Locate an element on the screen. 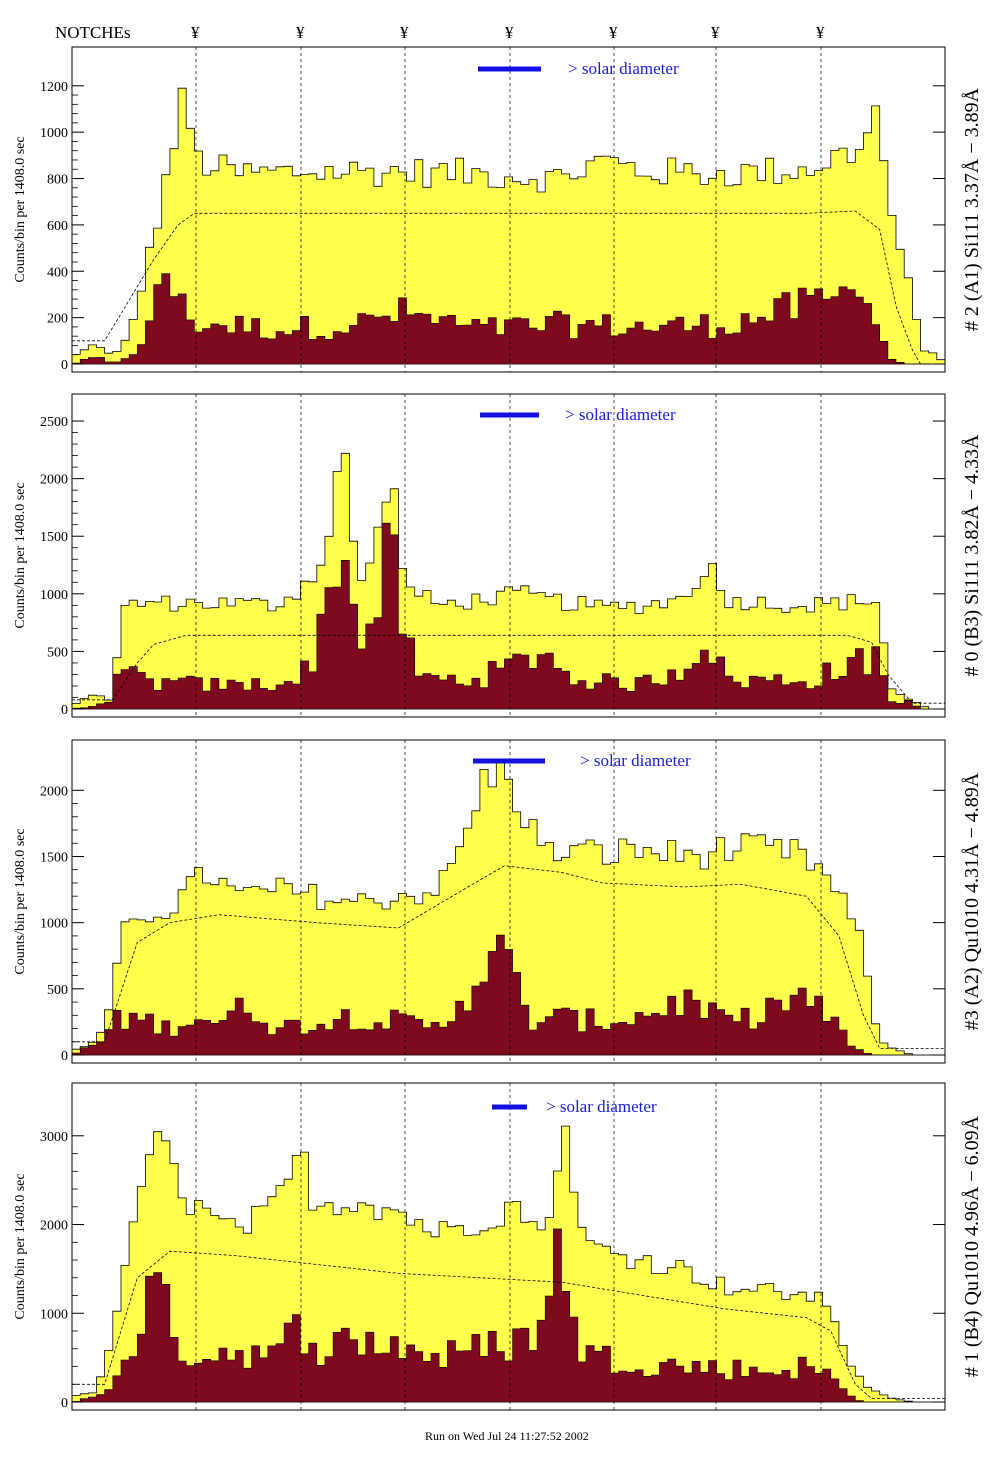 The height and width of the screenshot is (1476, 1004). notch-symbol-3: ¥ is located at coordinates (404, 32).